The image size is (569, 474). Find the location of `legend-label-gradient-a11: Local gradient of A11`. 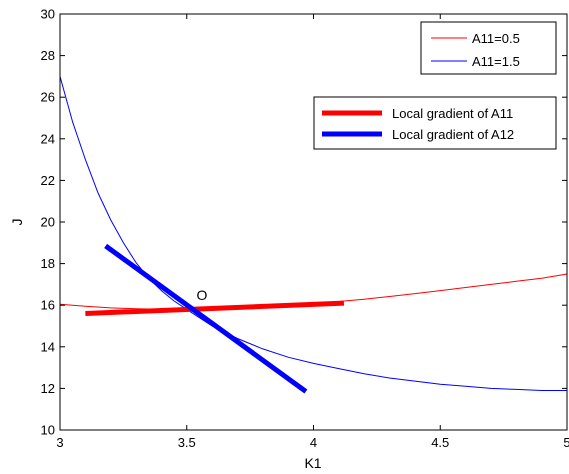

legend-label-gradient-a11: Local gradient of A11 is located at coordinates (452, 113).